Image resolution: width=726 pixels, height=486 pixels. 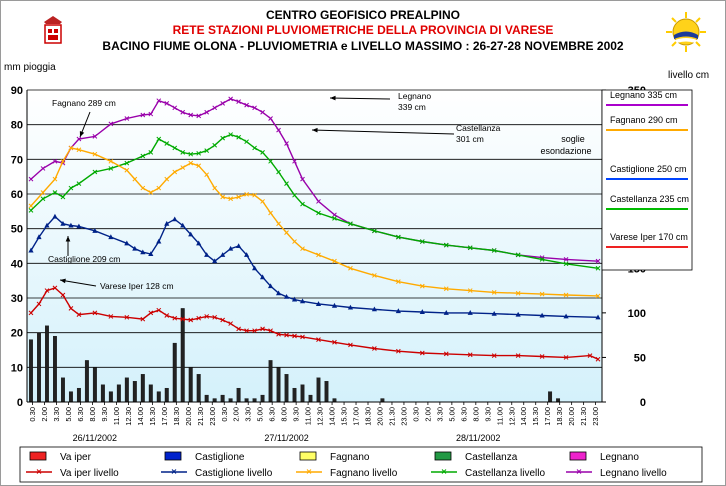 What do you see at coordinates (80, 414) in the screenshot?
I see `x-tick-label: 6.30` at bounding box center [80, 414].